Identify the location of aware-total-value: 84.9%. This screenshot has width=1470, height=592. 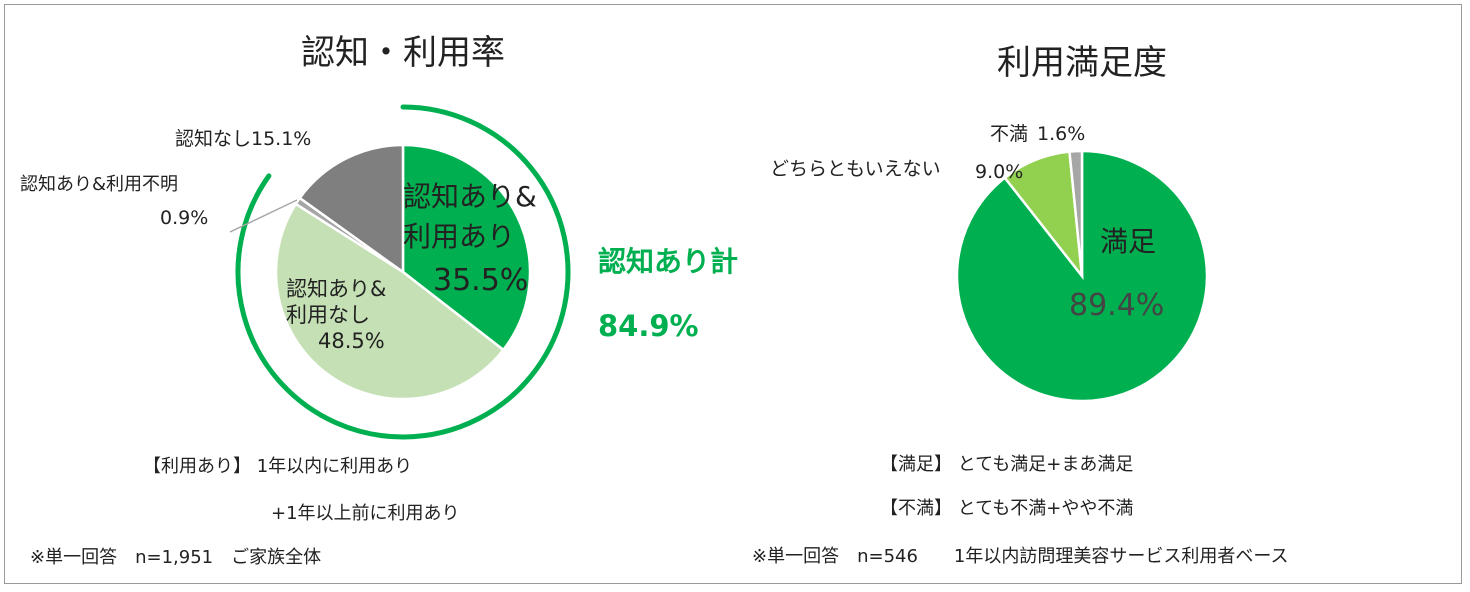
(648, 326).